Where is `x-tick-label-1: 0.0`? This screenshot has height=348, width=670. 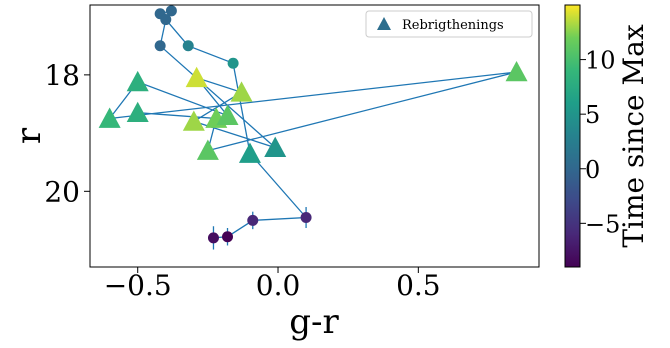
x-tick-label-1: 0.0 is located at coordinates (278, 285).